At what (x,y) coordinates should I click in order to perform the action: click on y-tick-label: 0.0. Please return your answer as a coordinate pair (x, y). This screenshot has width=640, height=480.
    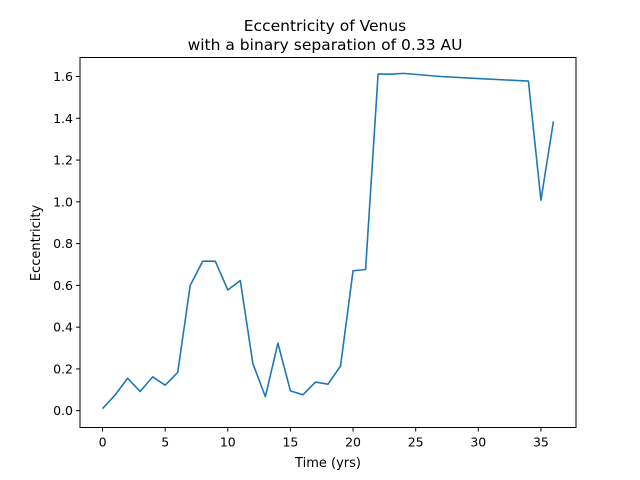
    Looking at the image, I should click on (63, 410).